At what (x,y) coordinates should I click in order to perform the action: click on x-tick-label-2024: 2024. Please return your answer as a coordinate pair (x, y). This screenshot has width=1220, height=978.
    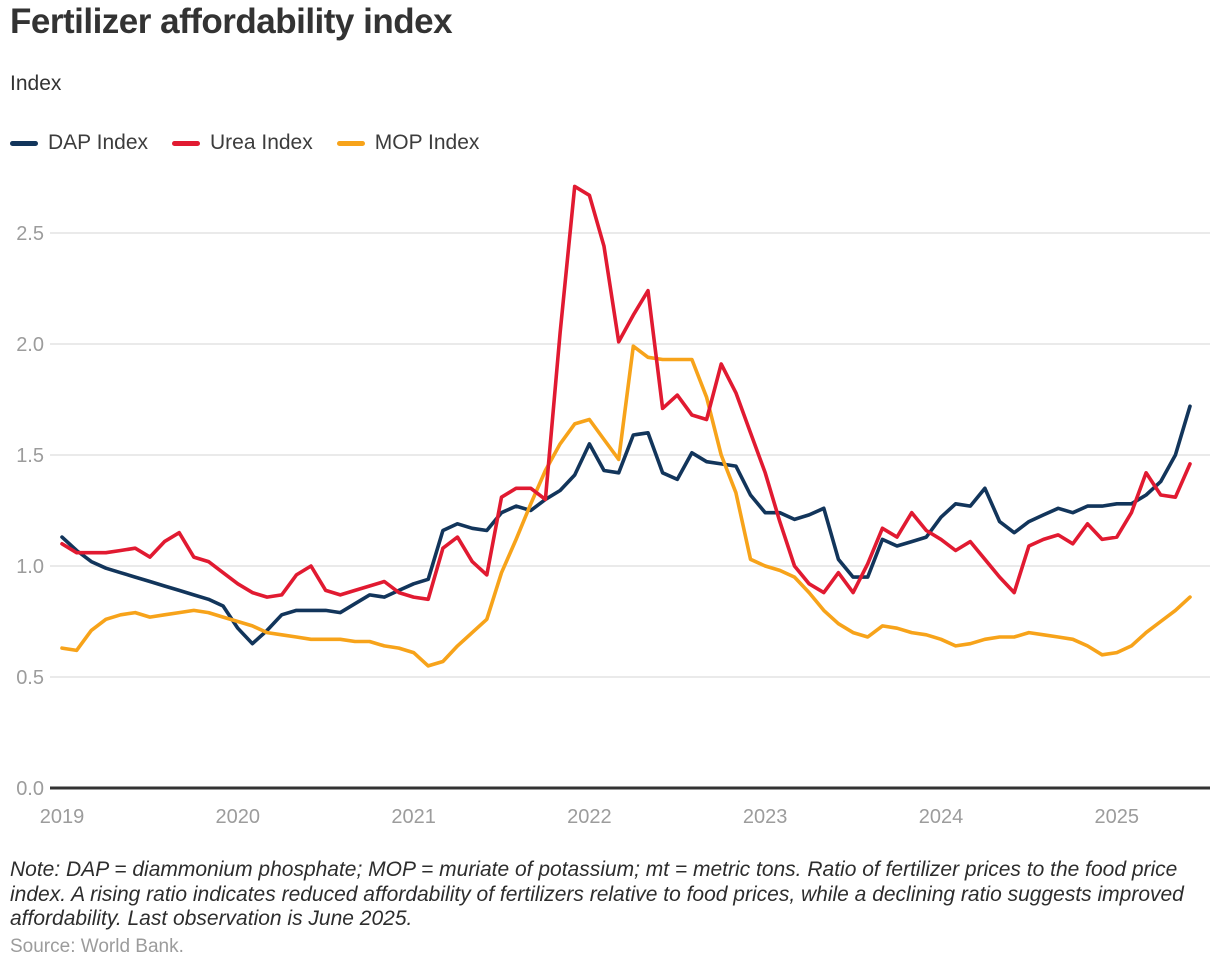
    Looking at the image, I should click on (941, 817).